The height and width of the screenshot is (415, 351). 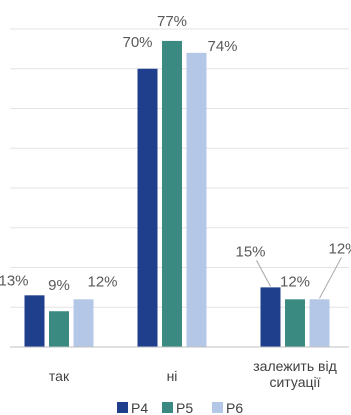 What do you see at coordinates (167, 407) in the screenshot?
I see `legend-swatch-p5` at bounding box center [167, 407].